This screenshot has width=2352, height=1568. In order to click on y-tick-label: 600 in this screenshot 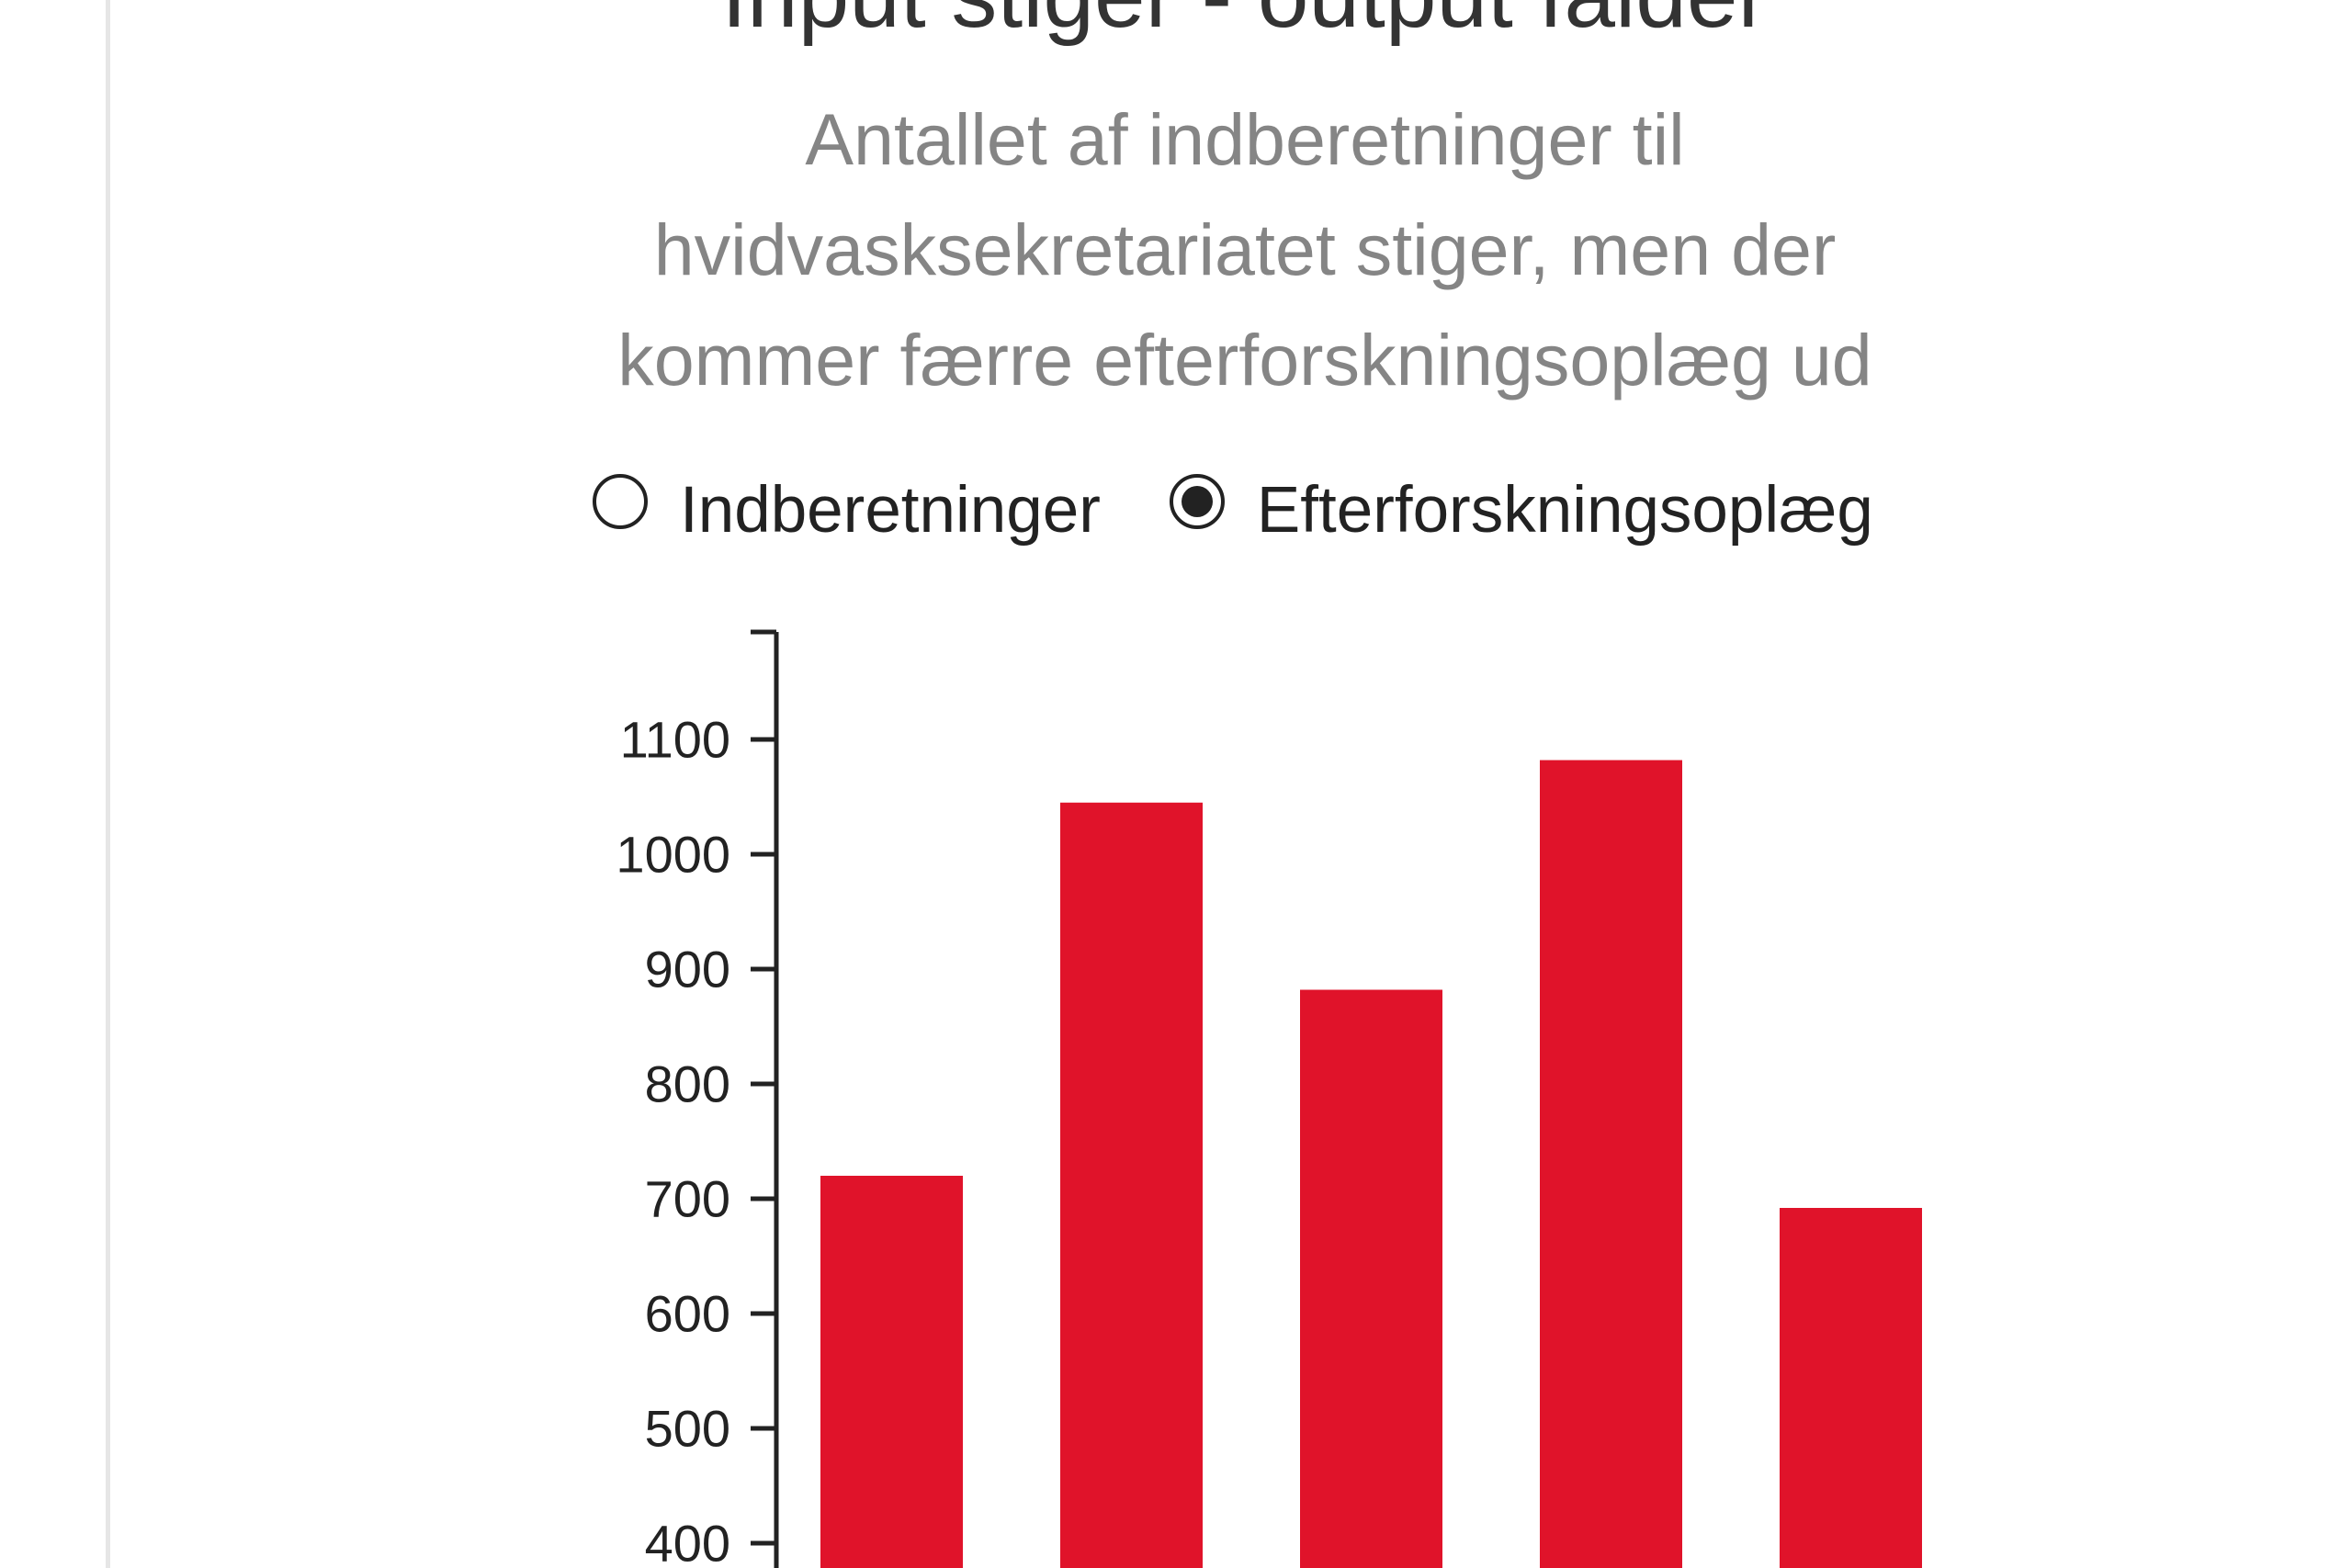, I will do `click(687, 1314)`.